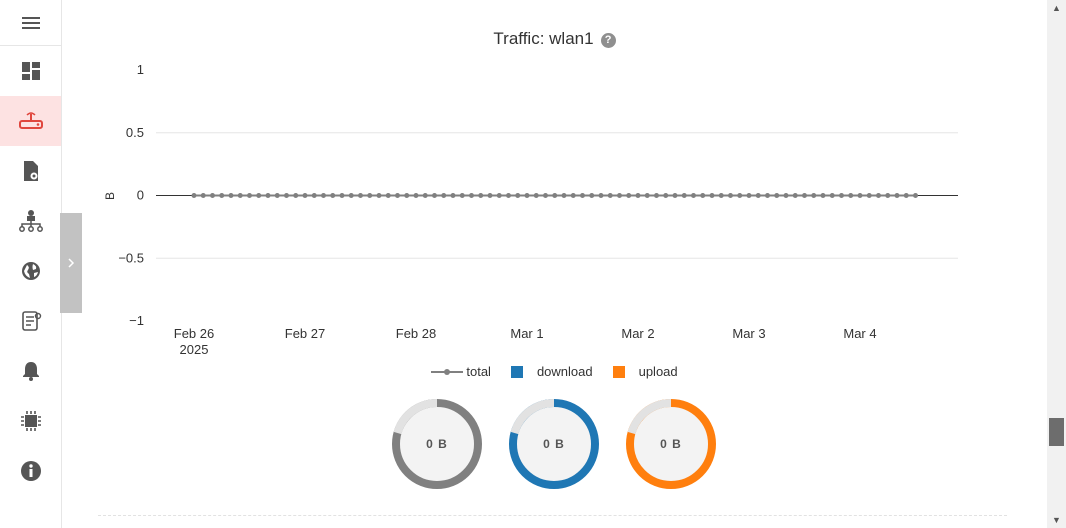 This screenshot has height=528, width=1066. I want to click on scroll-thumb, so click(1056, 432).